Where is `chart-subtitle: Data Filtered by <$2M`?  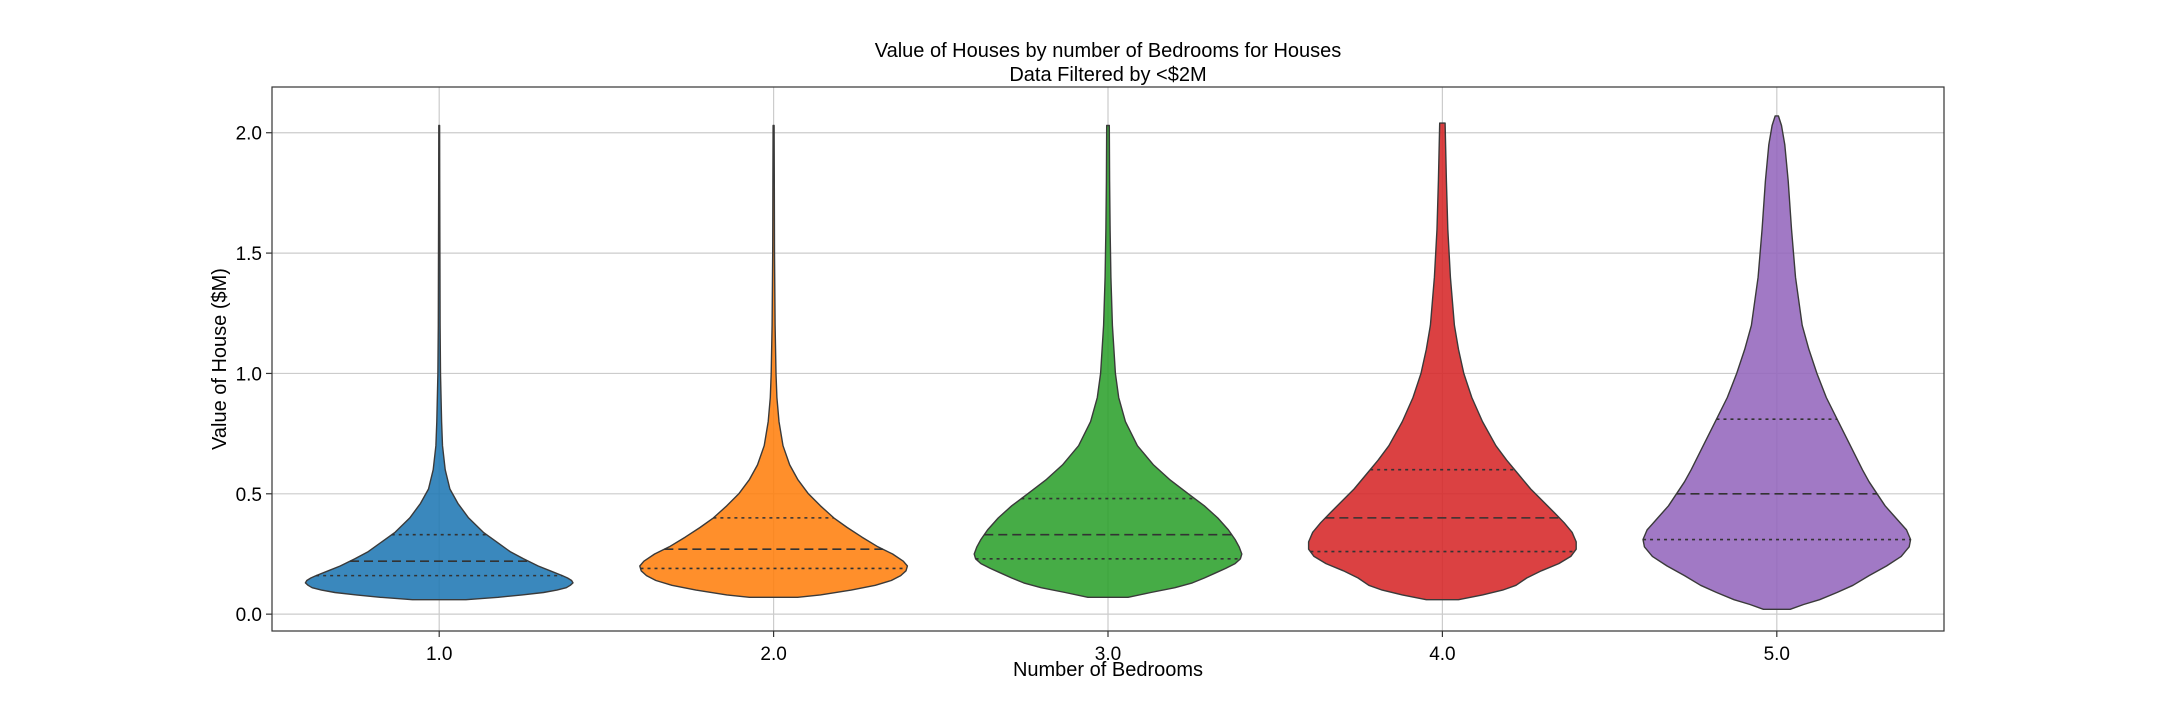 chart-subtitle: Data Filtered by <$2M is located at coordinates (1107, 75).